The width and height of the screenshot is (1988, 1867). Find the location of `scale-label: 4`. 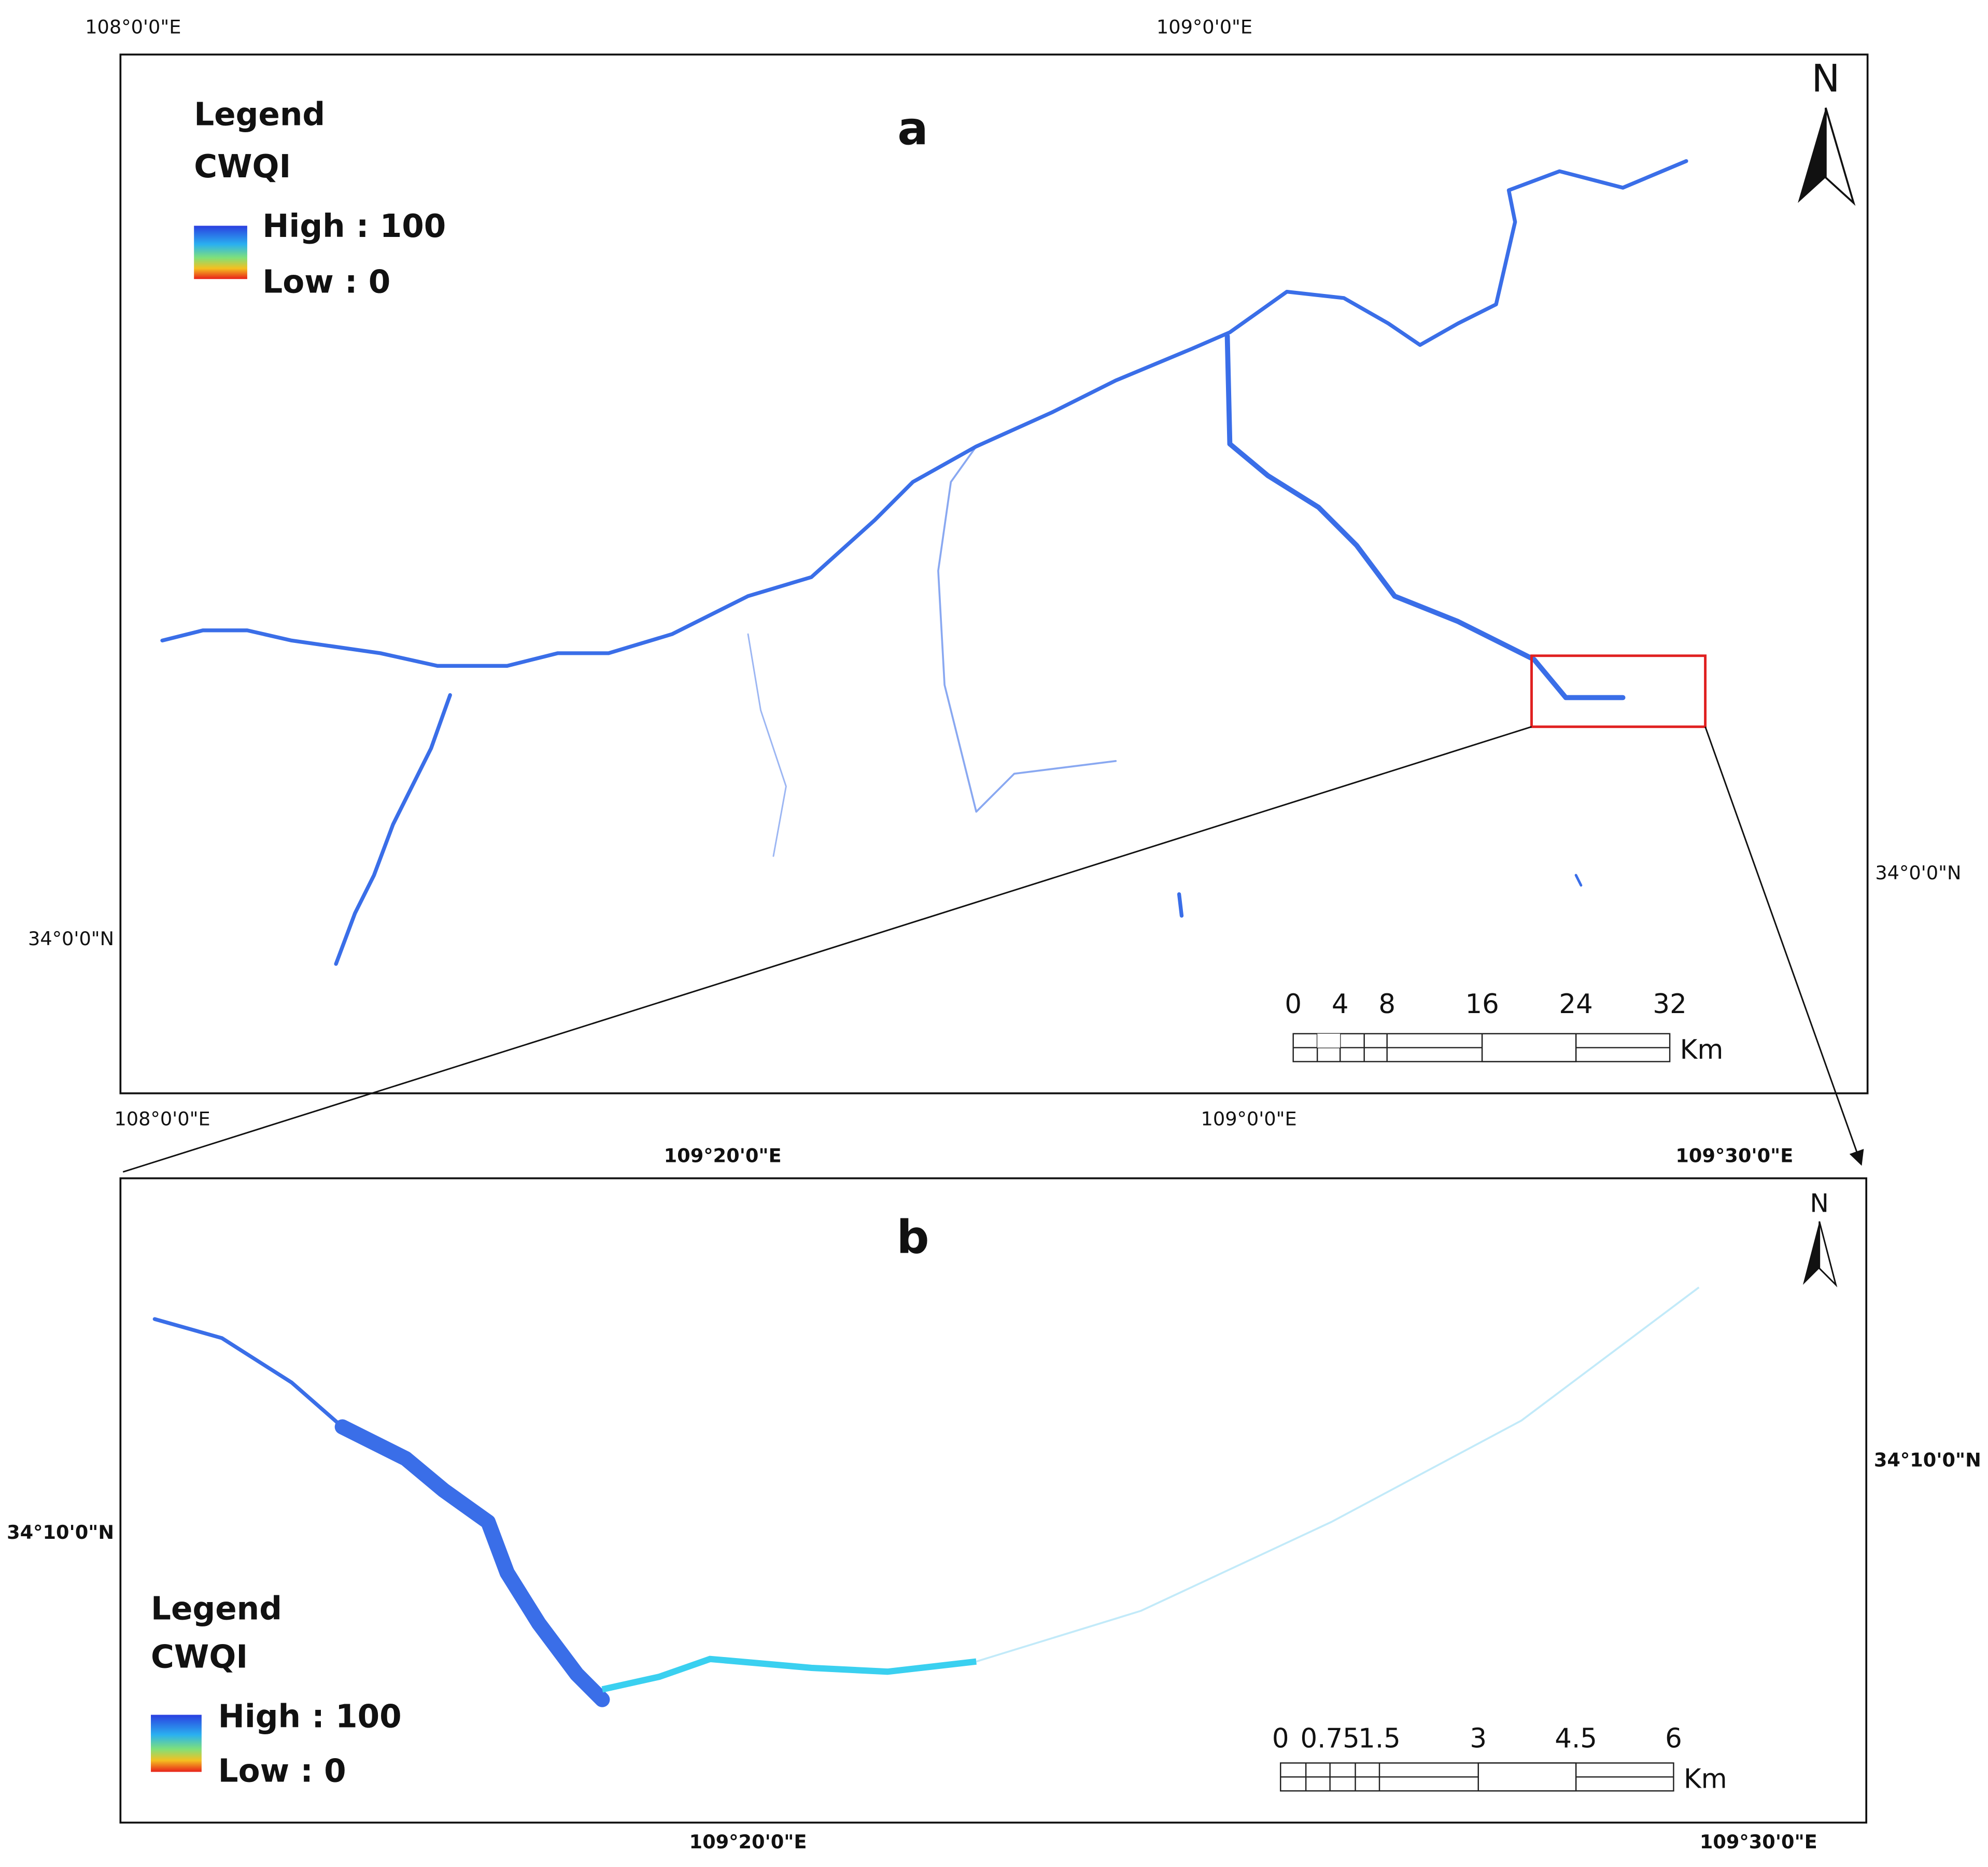

scale-label: 4 is located at coordinates (1340, 1004).